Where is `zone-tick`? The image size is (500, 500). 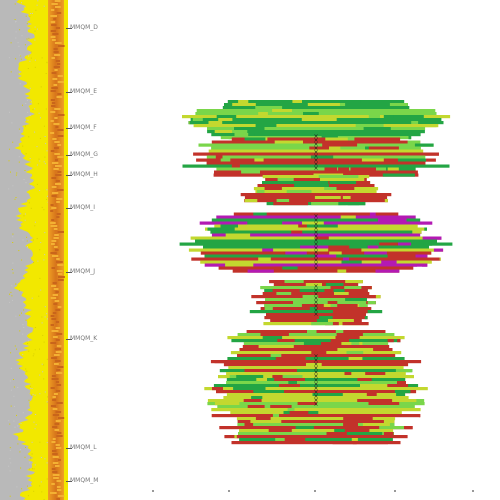 zone-tick is located at coordinates (69, 92).